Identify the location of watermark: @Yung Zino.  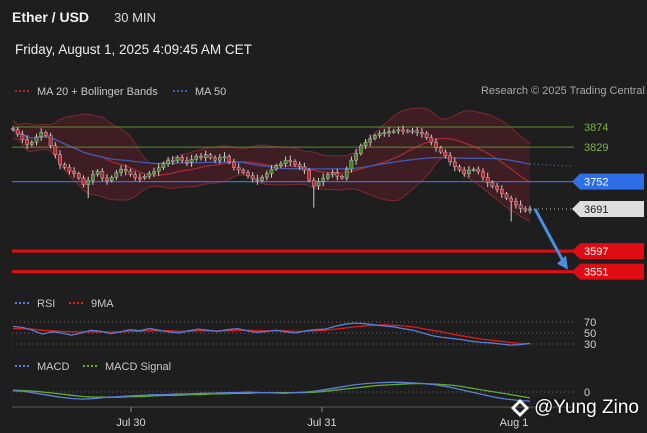
(574, 408).